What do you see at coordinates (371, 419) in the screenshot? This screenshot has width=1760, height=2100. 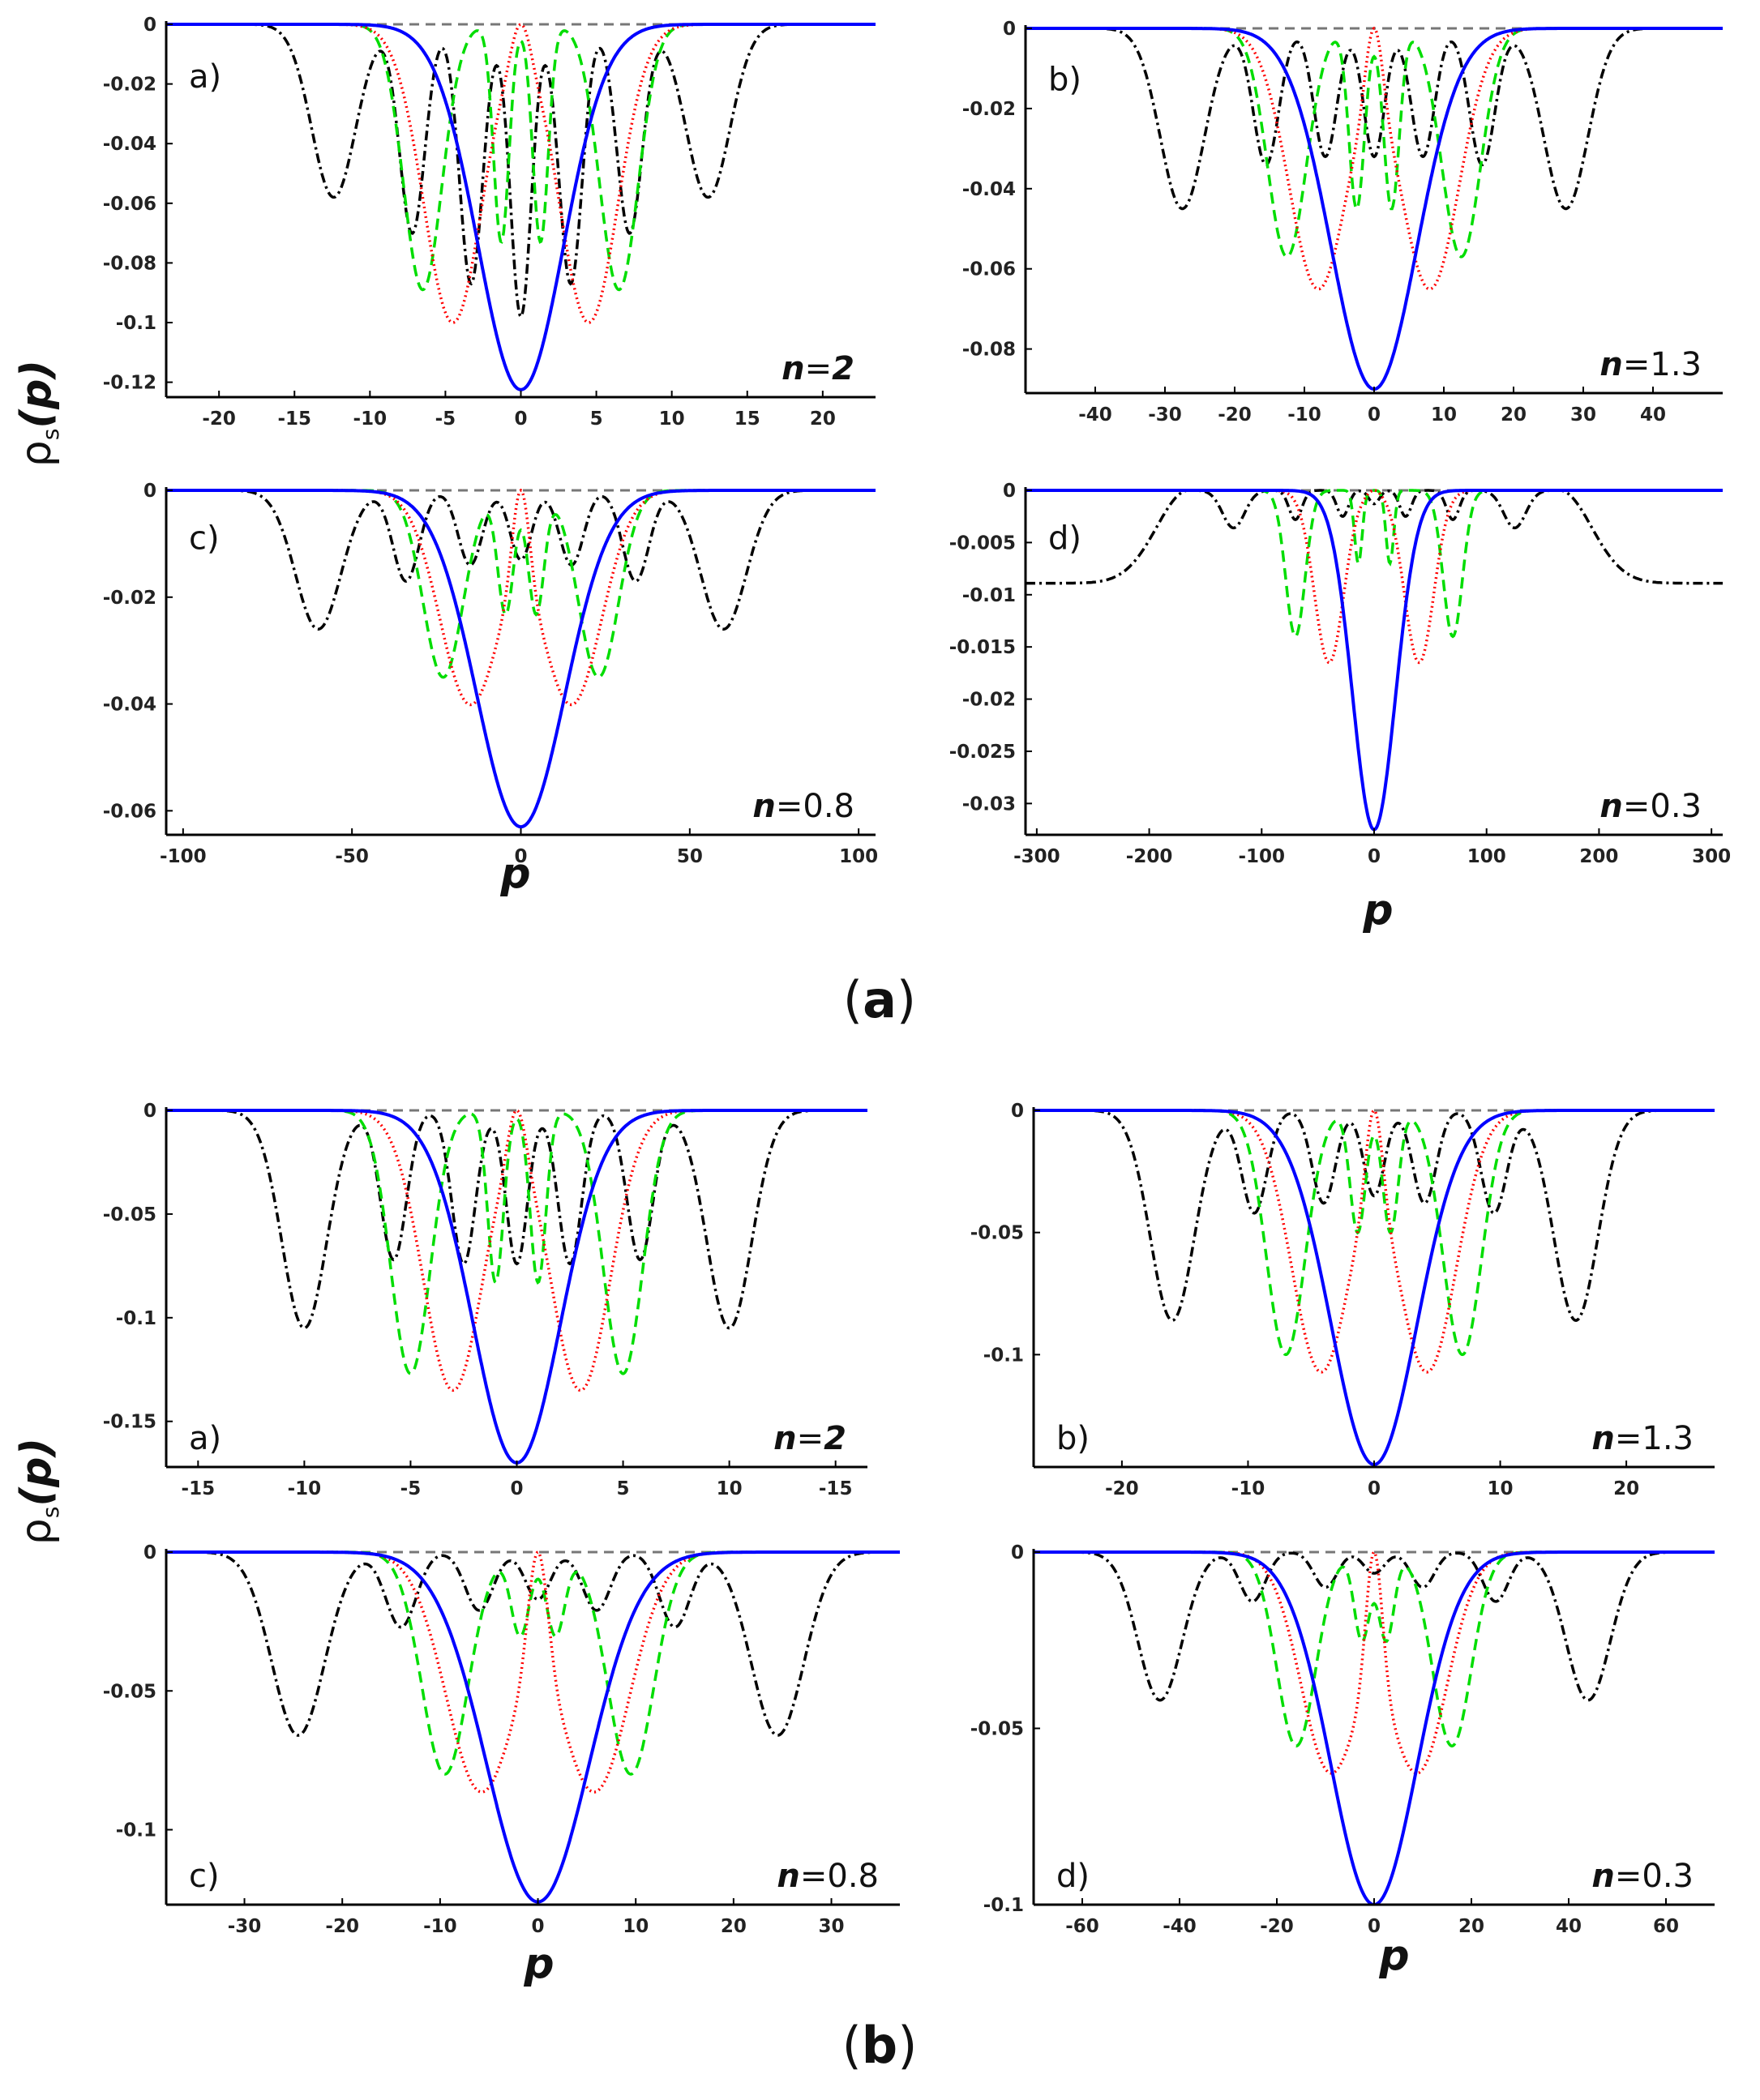 I see `panel-a-a-x-tick-label: -10` at bounding box center [371, 419].